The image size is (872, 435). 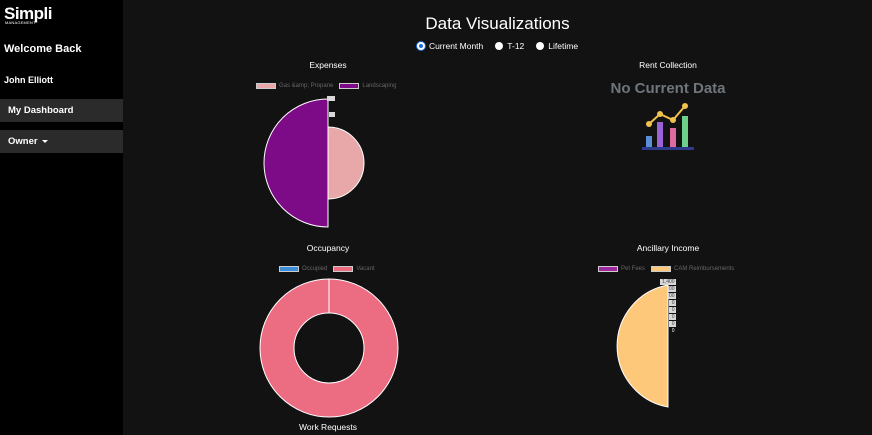 What do you see at coordinates (668, 88) in the screenshot?
I see `no-data-message: No Current Data` at bounding box center [668, 88].